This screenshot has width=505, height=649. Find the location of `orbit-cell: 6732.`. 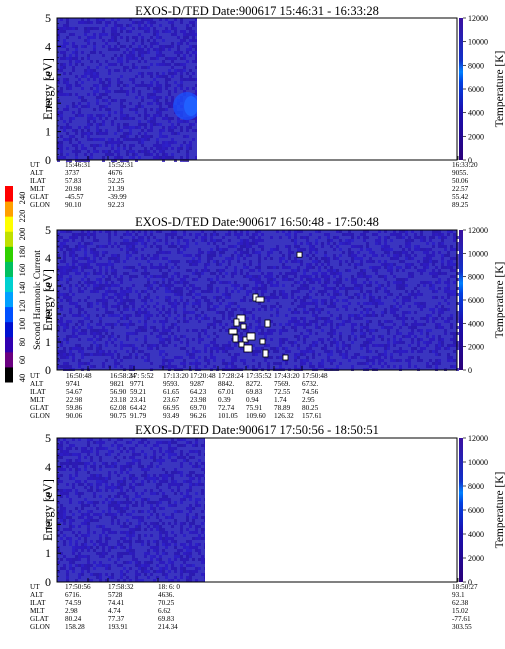

orbit-cell: 6732. is located at coordinates (310, 384).